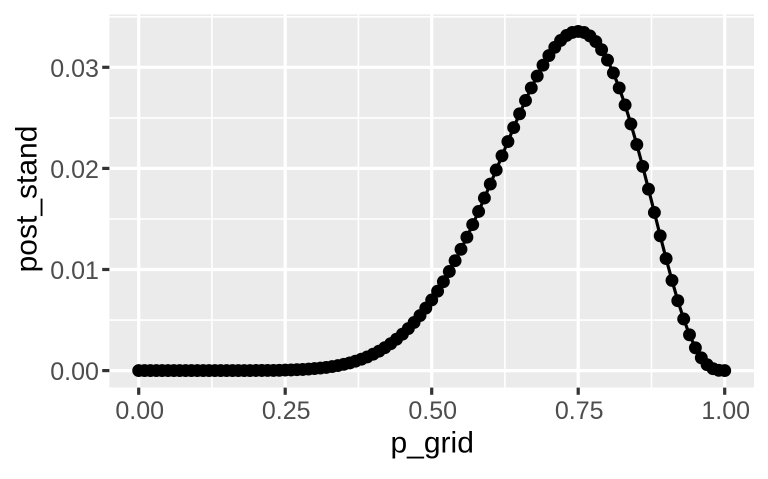 Image resolution: width=768 pixels, height=479 pixels. What do you see at coordinates (74, 170) in the screenshot?
I see `svg-text: 0.02` at bounding box center [74, 170].